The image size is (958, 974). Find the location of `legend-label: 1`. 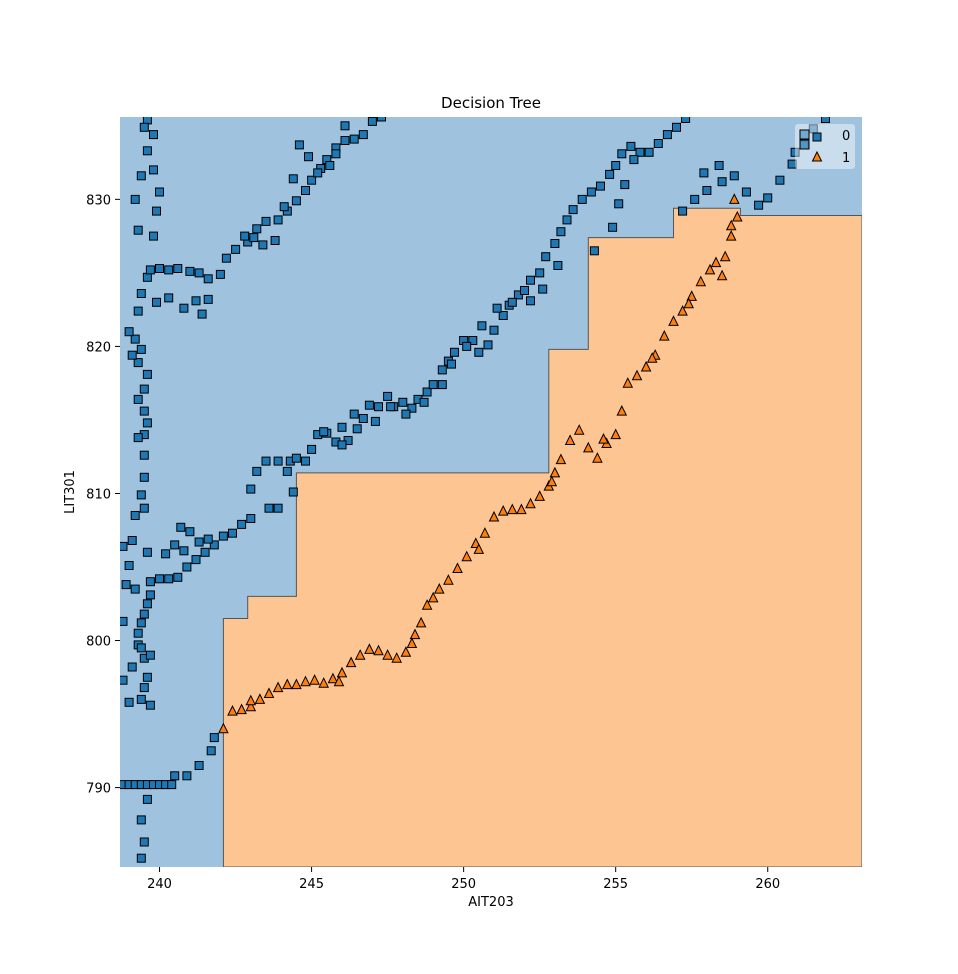

legend-label: 1 is located at coordinates (846, 158).